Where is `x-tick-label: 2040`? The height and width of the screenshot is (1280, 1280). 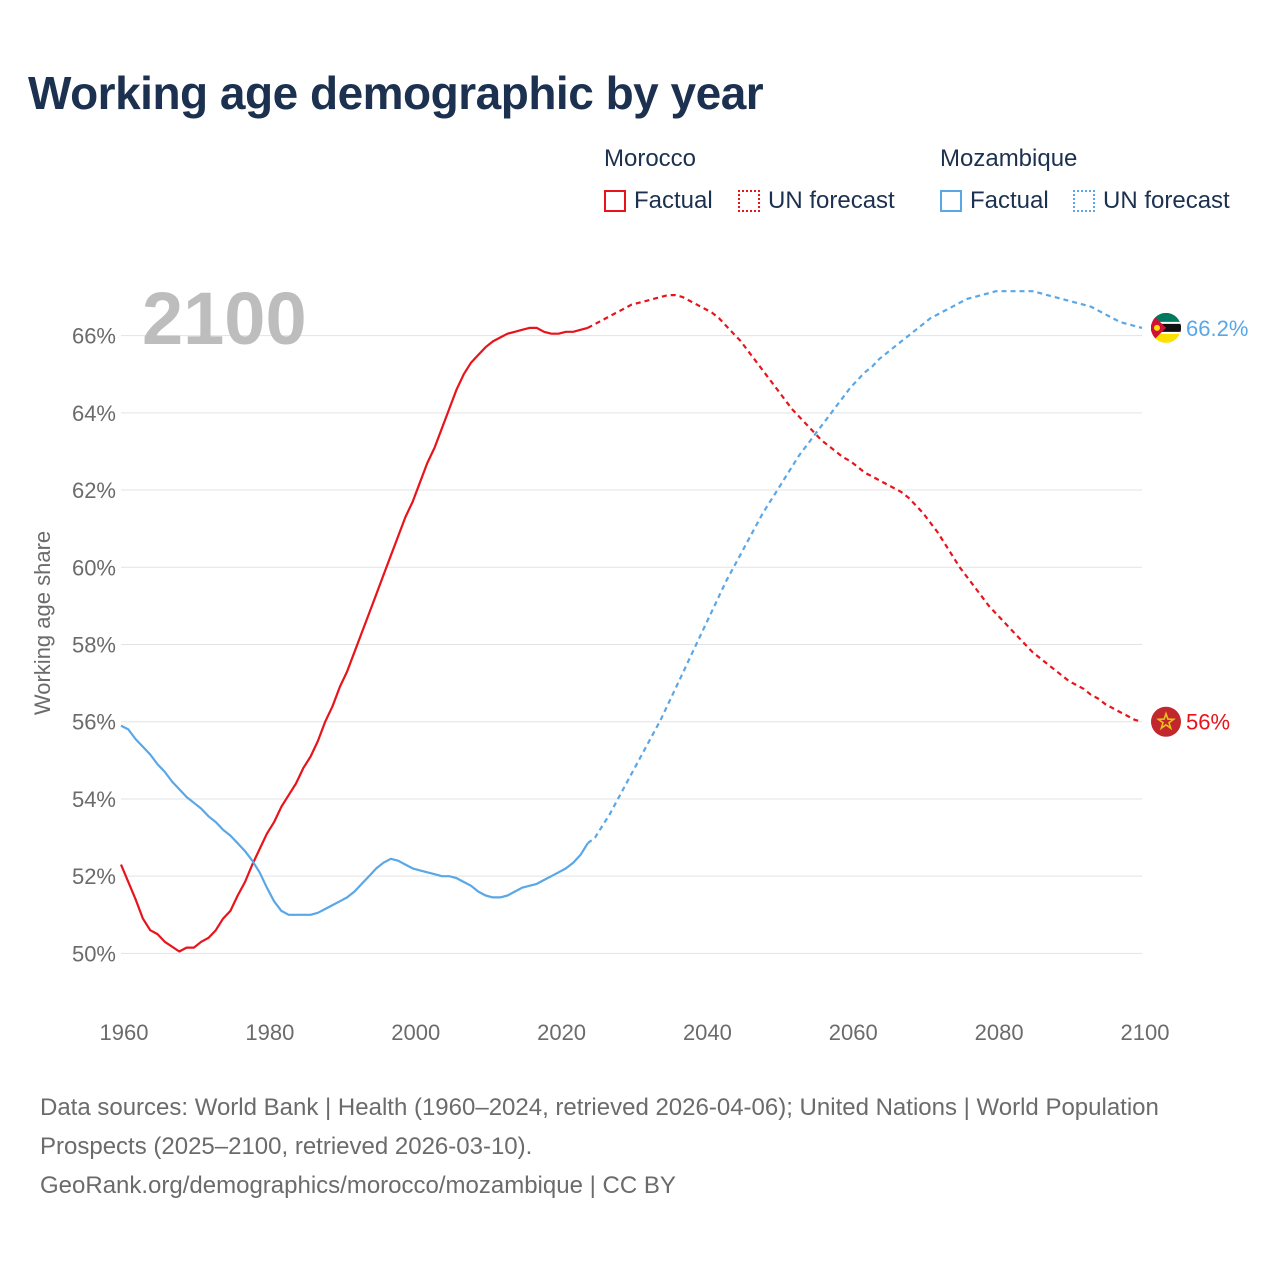 x-tick-label: 2040 is located at coordinates (707, 1032).